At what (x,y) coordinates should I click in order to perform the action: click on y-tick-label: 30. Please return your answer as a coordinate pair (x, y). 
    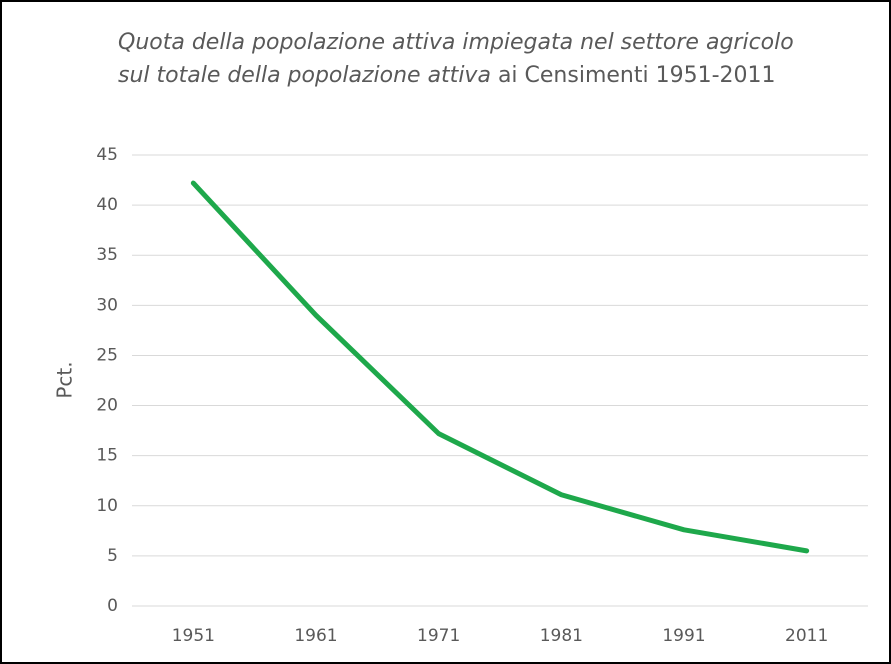
    Looking at the image, I should click on (107, 305).